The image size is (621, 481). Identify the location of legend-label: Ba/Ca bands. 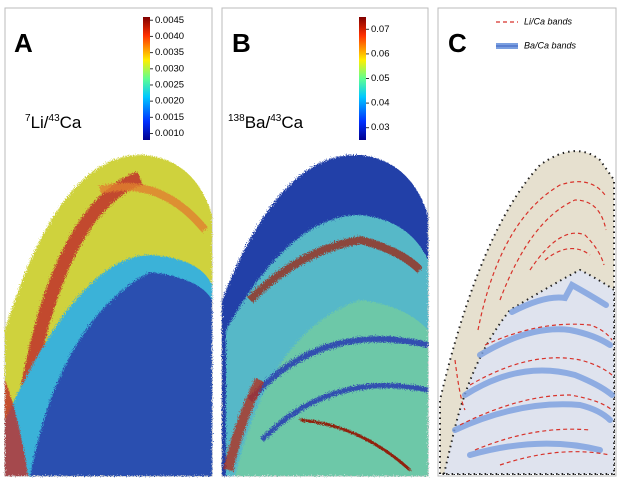
(550, 45).